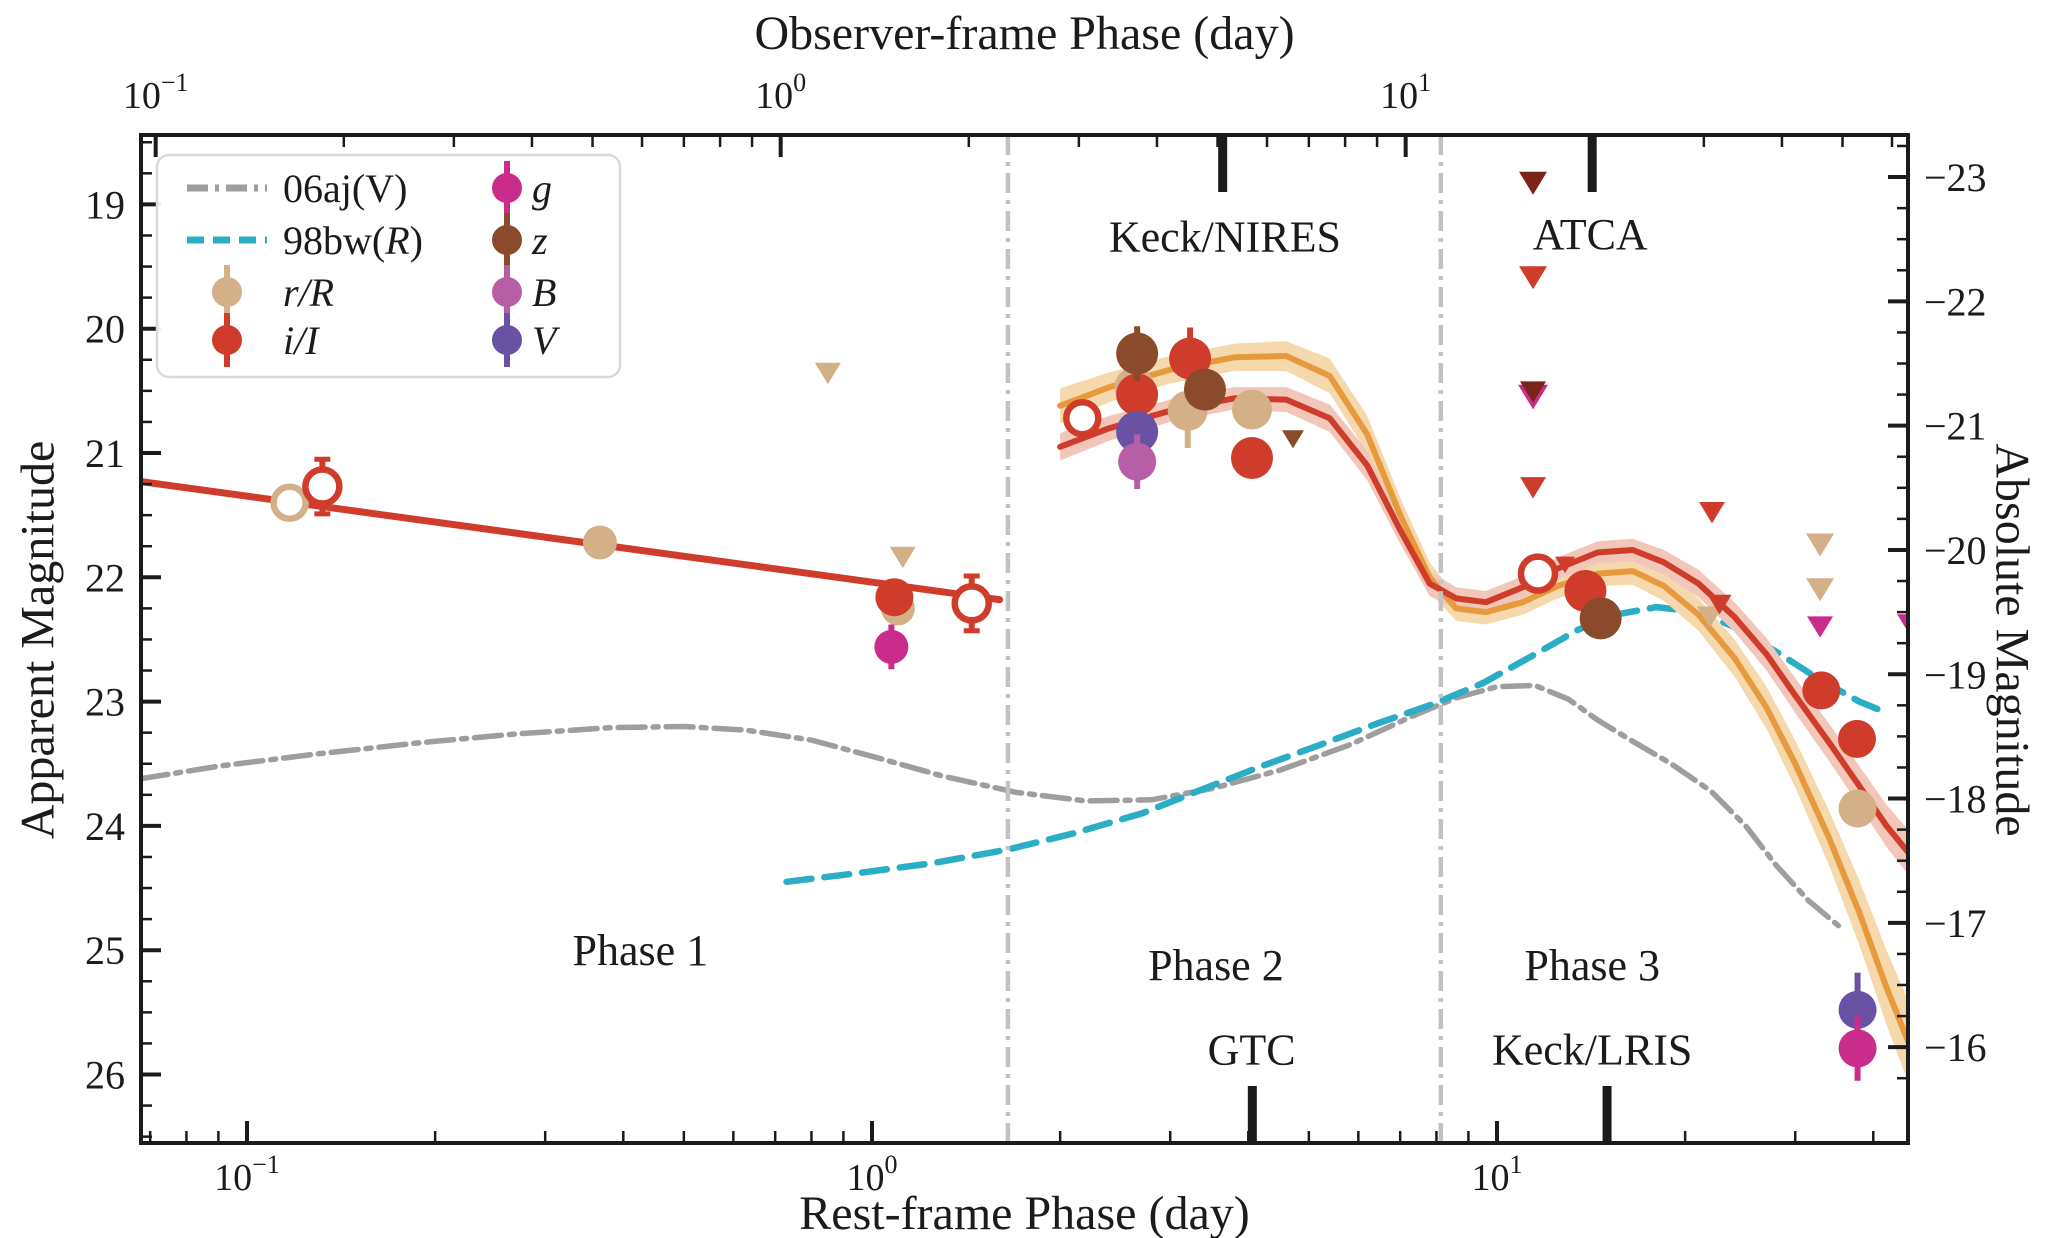 The image size is (2048, 1238). Describe the element at coordinates (572, 541) in the screenshot. I see `curve-powerlaw-fit` at that location.